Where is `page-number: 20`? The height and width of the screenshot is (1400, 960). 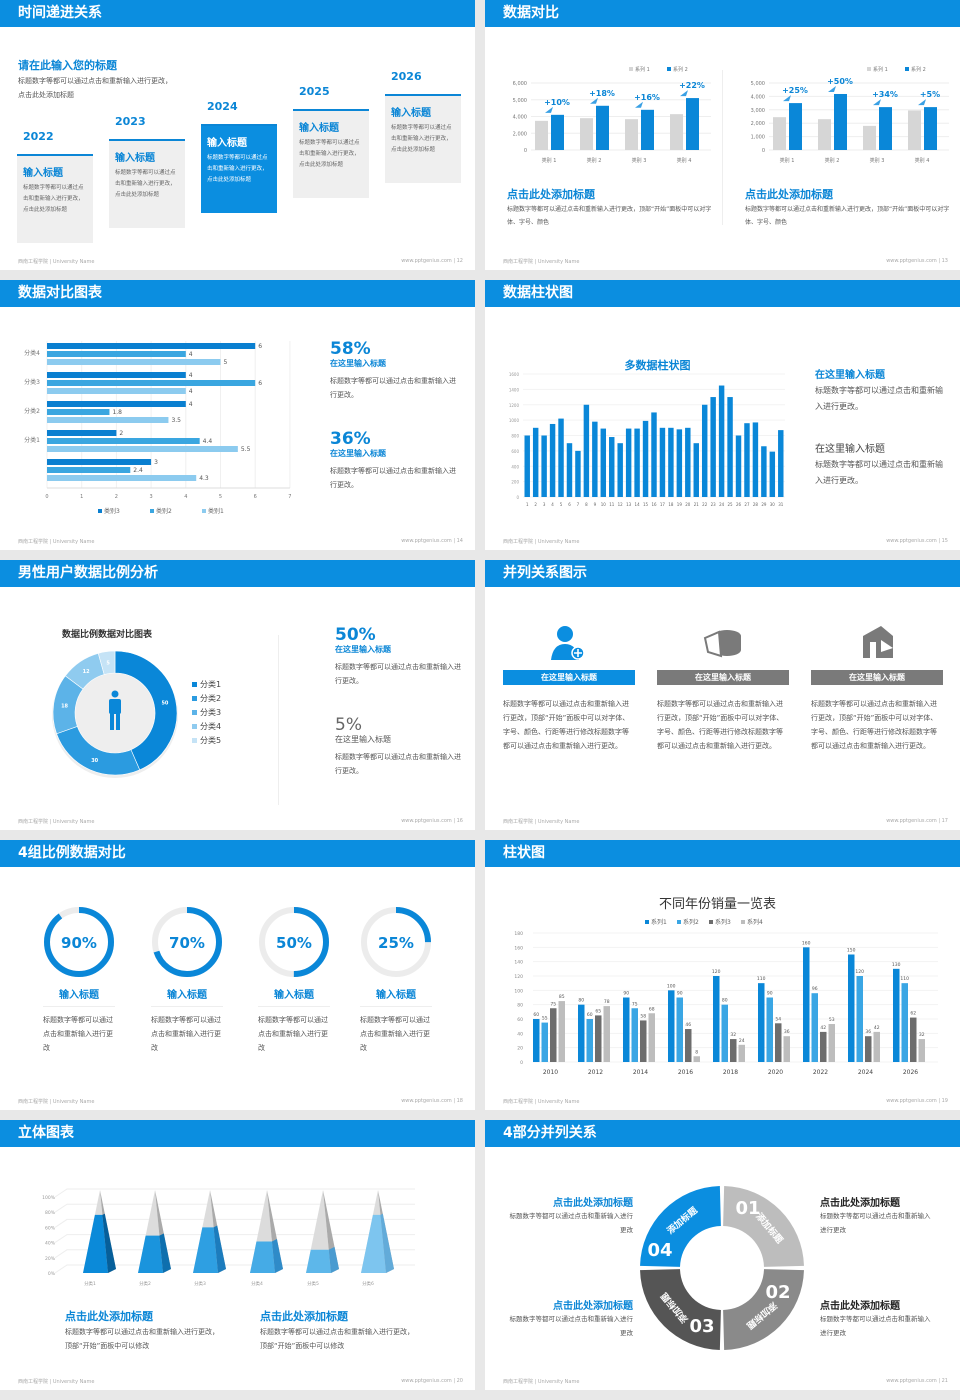 page-number: 20 is located at coordinates (459, 1381).